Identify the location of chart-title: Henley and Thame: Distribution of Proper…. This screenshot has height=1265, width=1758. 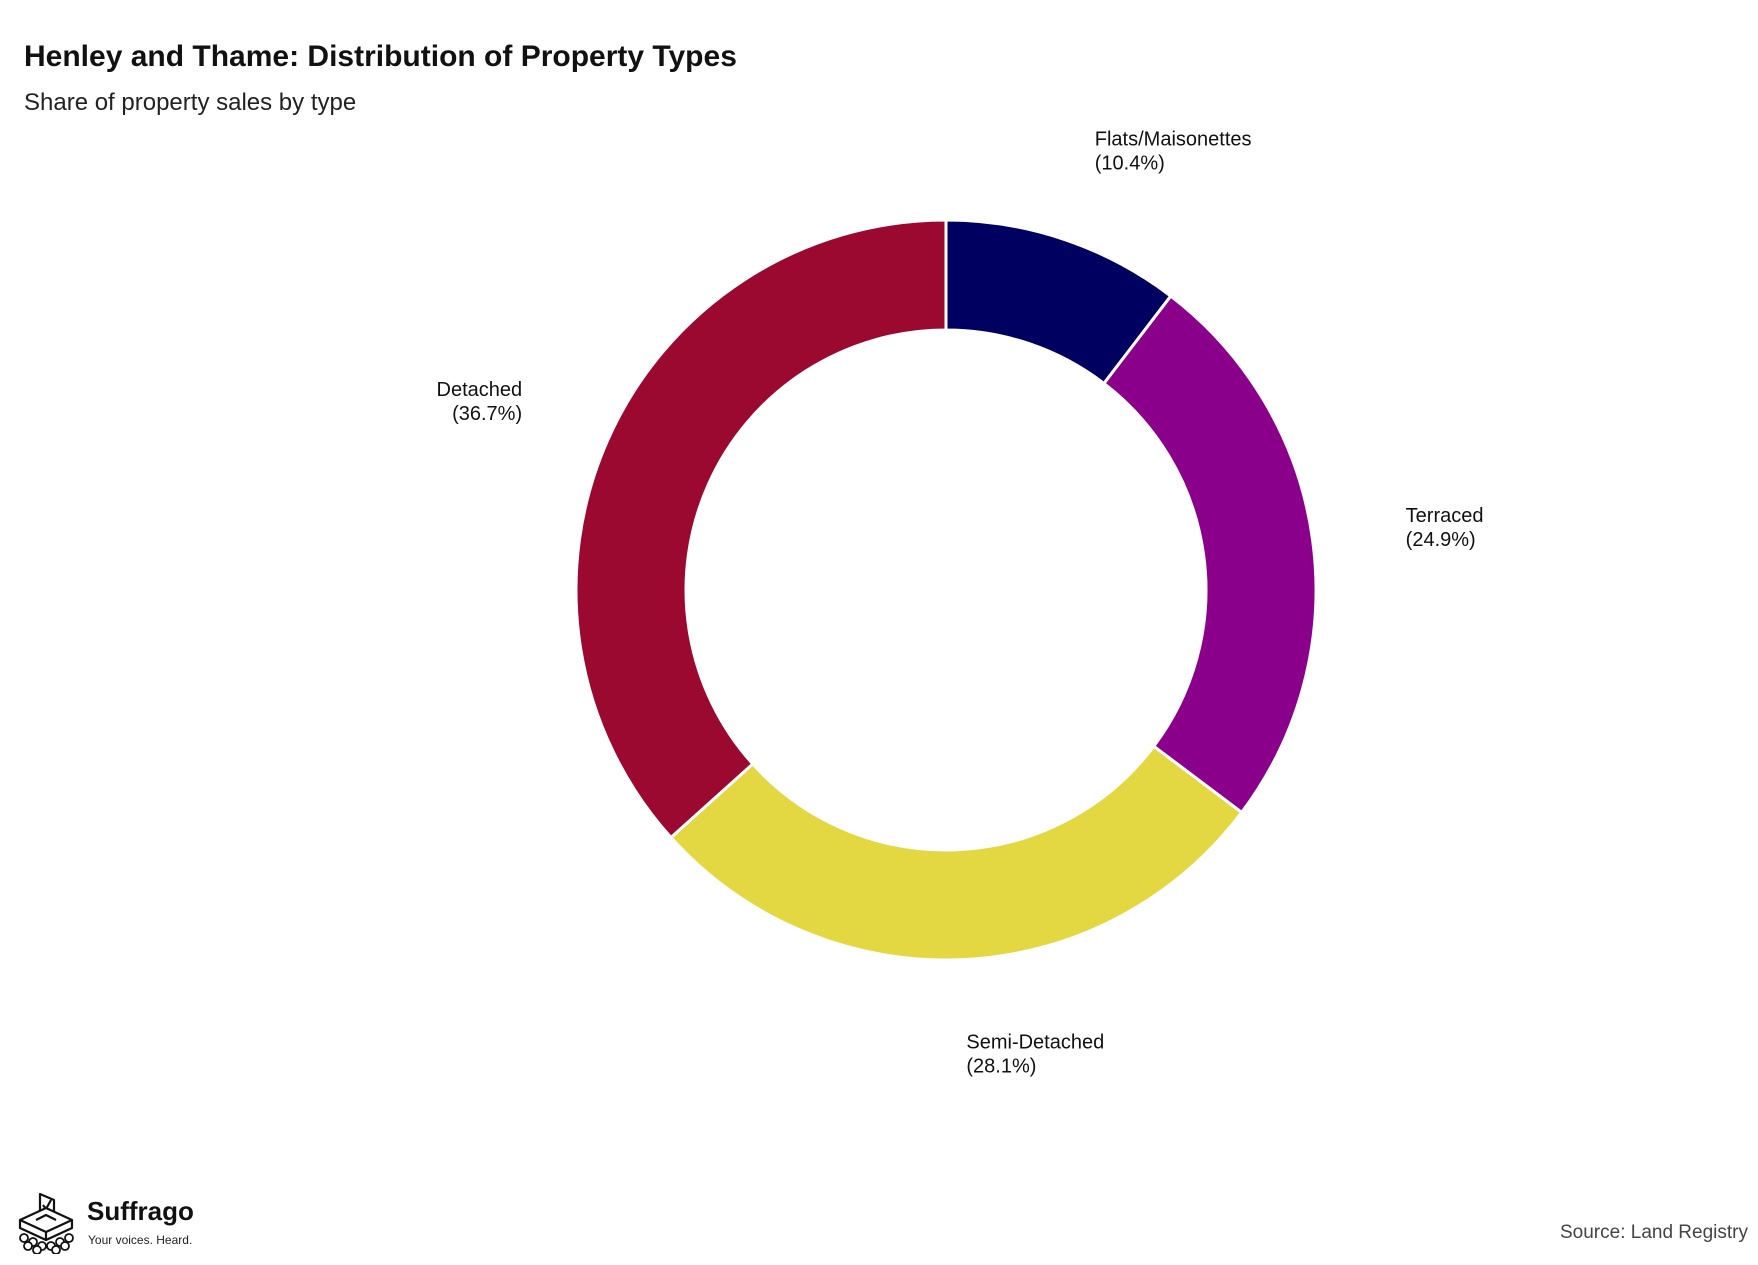
(380, 56).